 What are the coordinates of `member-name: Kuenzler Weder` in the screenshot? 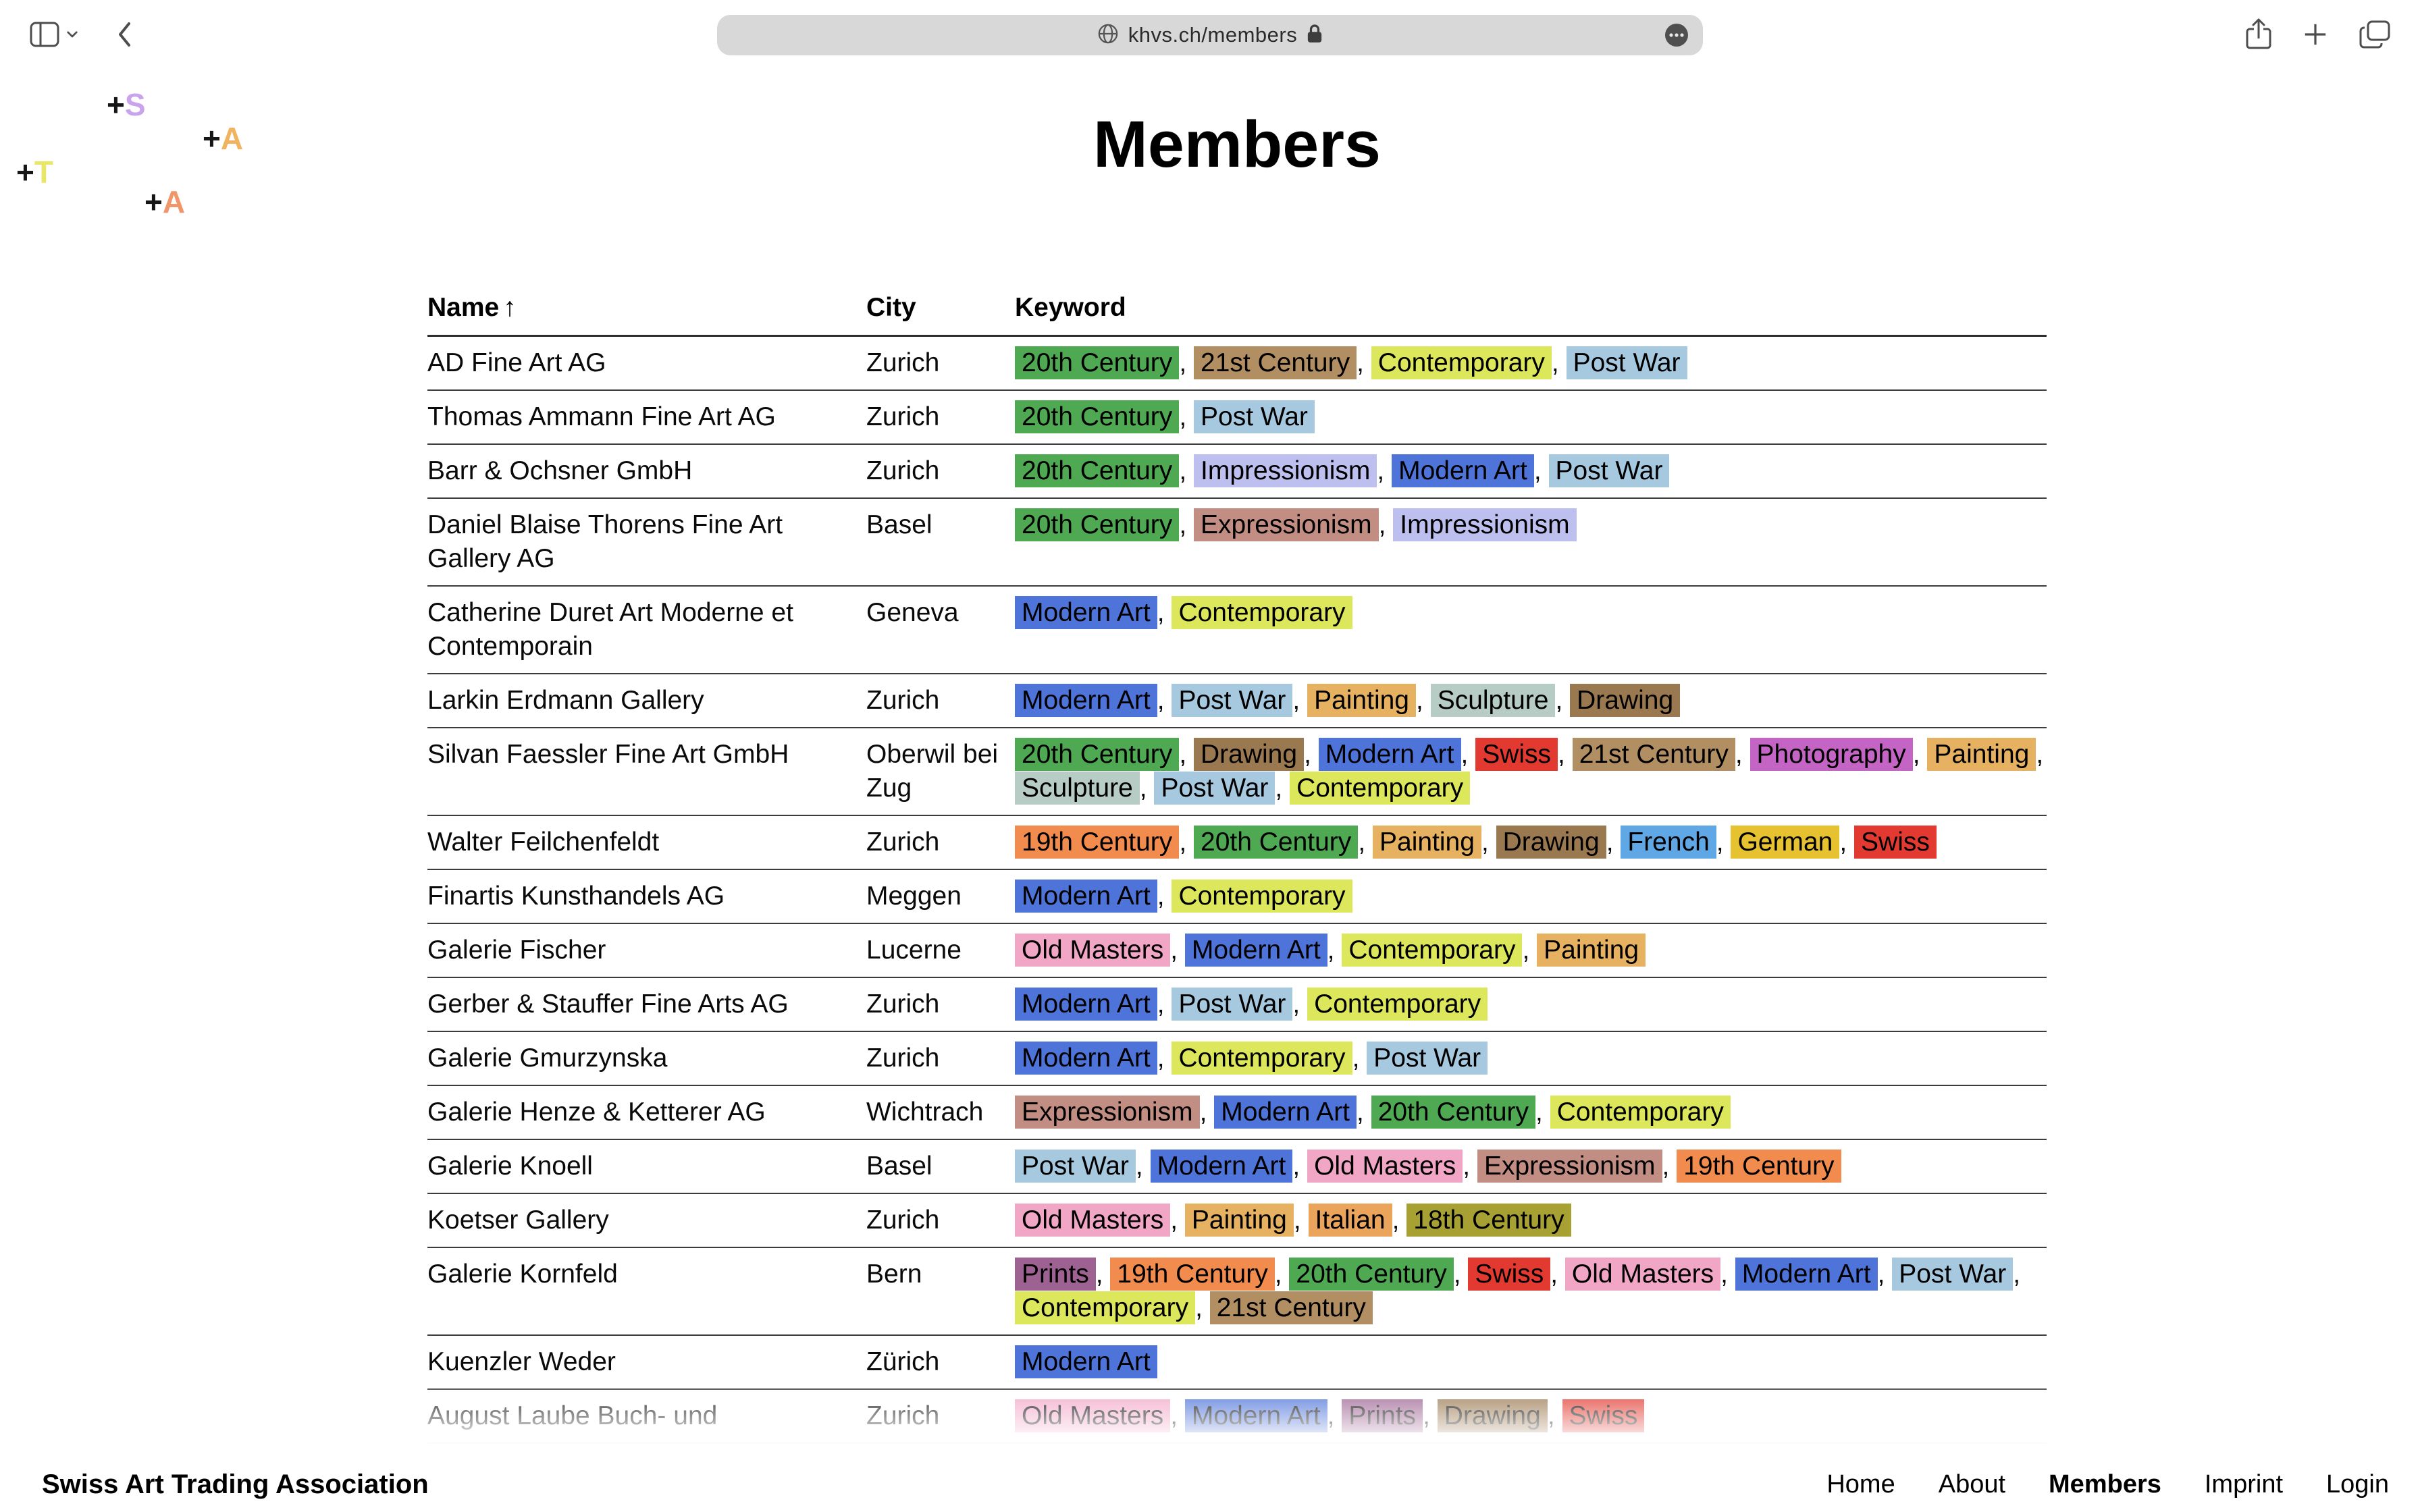 It's located at (646, 1362).